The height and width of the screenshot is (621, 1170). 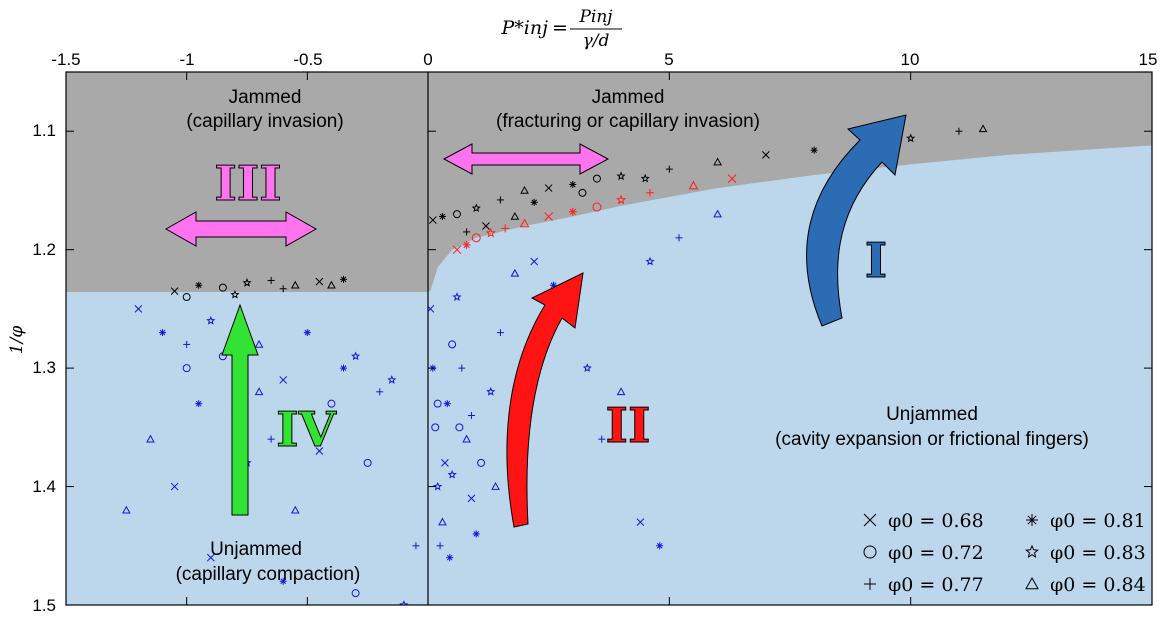 I want to click on region-right-jammed-detail: (fracturing or capillary invasion), so click(x=628, y=121).